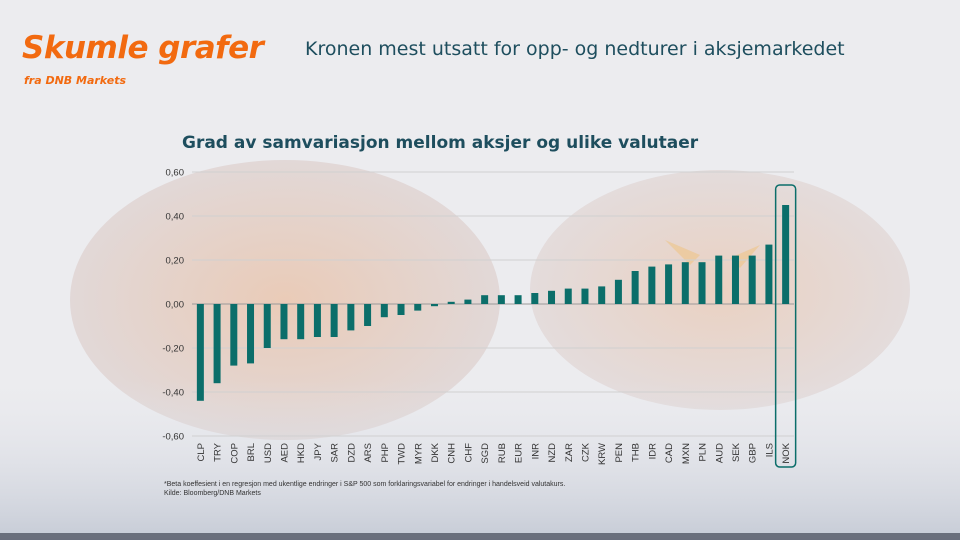  I want to click on bar-hkd, so click(301, 322).